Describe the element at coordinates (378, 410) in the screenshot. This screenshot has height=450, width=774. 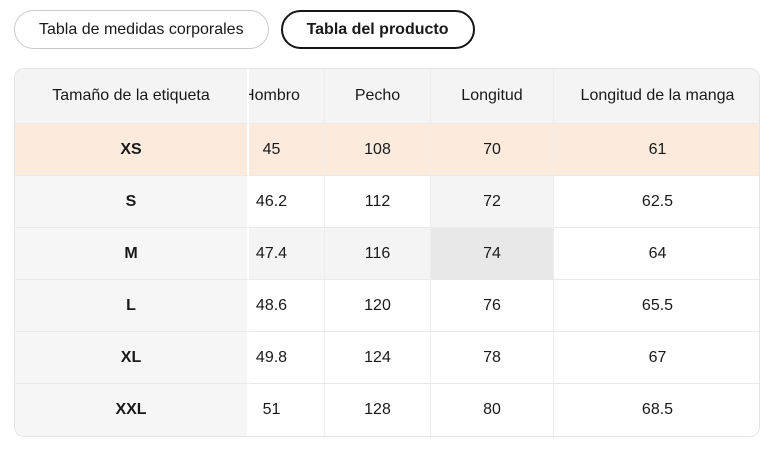
I see `cell-xxl-pecho: 128` at that location.